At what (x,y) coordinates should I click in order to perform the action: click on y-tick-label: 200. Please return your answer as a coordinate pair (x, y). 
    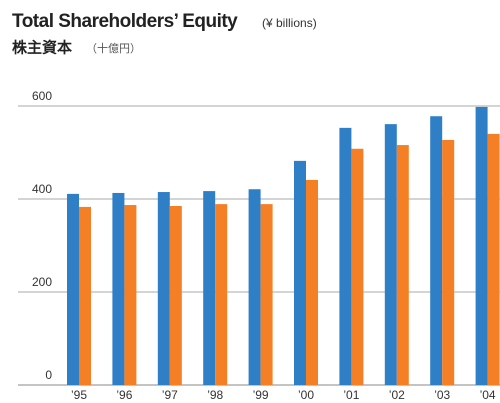
    Looking at the image, I should click on (42, 282).